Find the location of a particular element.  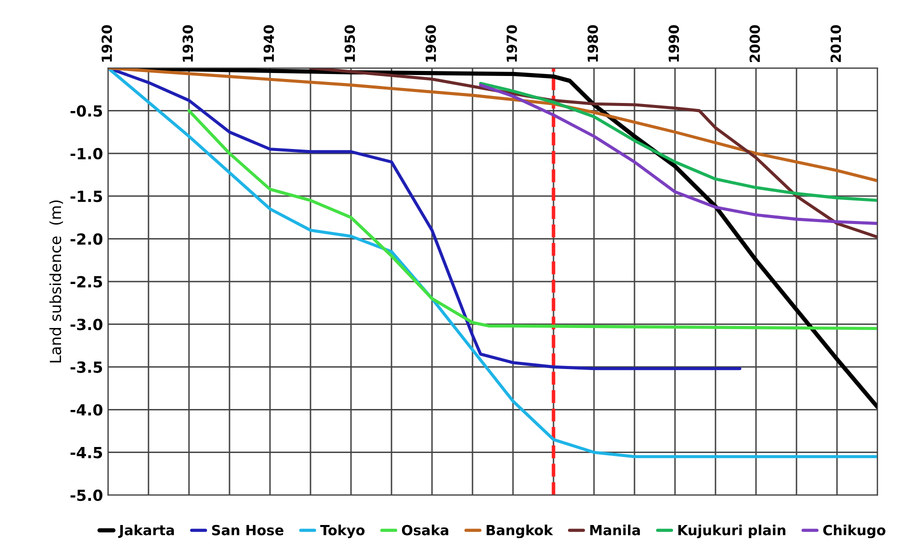

legend-label: Kujukuri plain is located at coordinates (732, 531).